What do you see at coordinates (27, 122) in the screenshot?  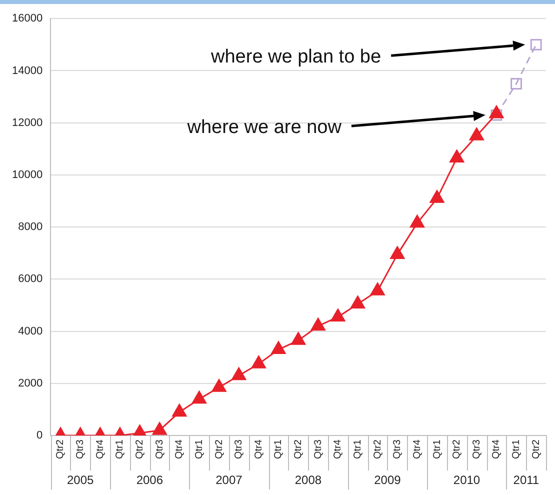 I see `y-tick-label: 12000` at bounding box center [27, 122].